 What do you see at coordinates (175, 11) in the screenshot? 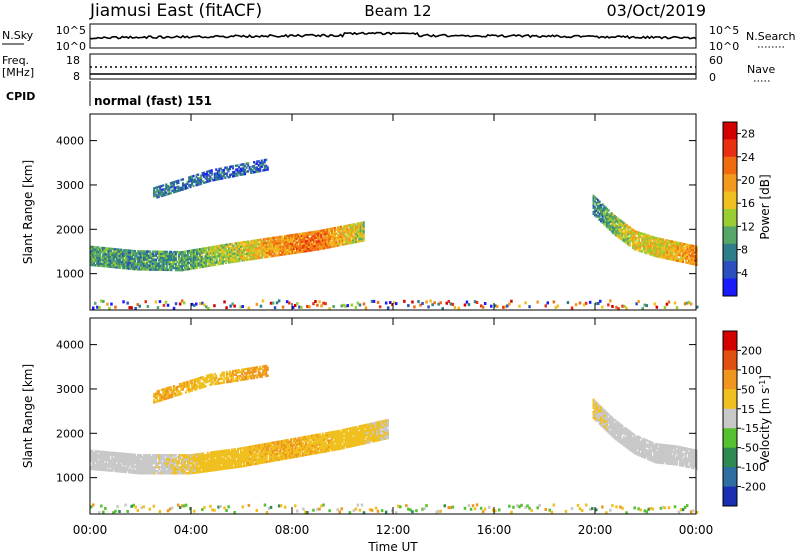
I see `site-title: Jiamusi East (fitACF)` at bounding box center [175, 11].